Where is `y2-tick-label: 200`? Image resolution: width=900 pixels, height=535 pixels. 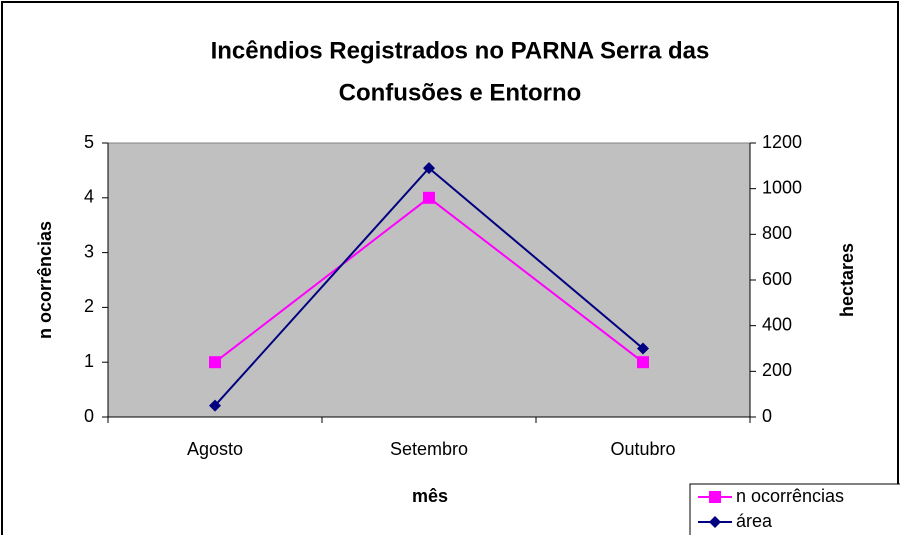
y2-tick-label: 200 is located at coordinates (777, 370).